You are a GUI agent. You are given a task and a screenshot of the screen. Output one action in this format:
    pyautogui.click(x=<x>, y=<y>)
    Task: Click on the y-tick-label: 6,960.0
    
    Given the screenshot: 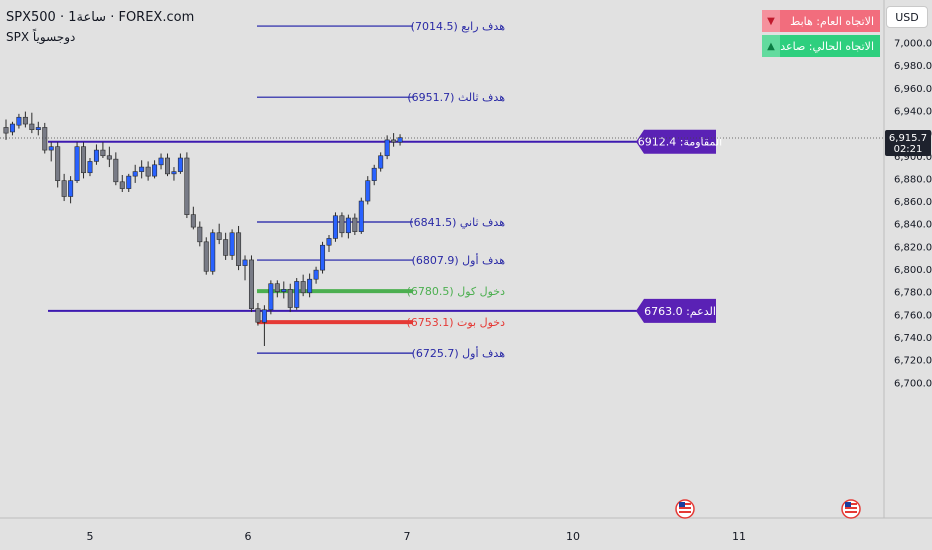 What is the action you would take?
    pyautogui.click(x=913, y=89)
    